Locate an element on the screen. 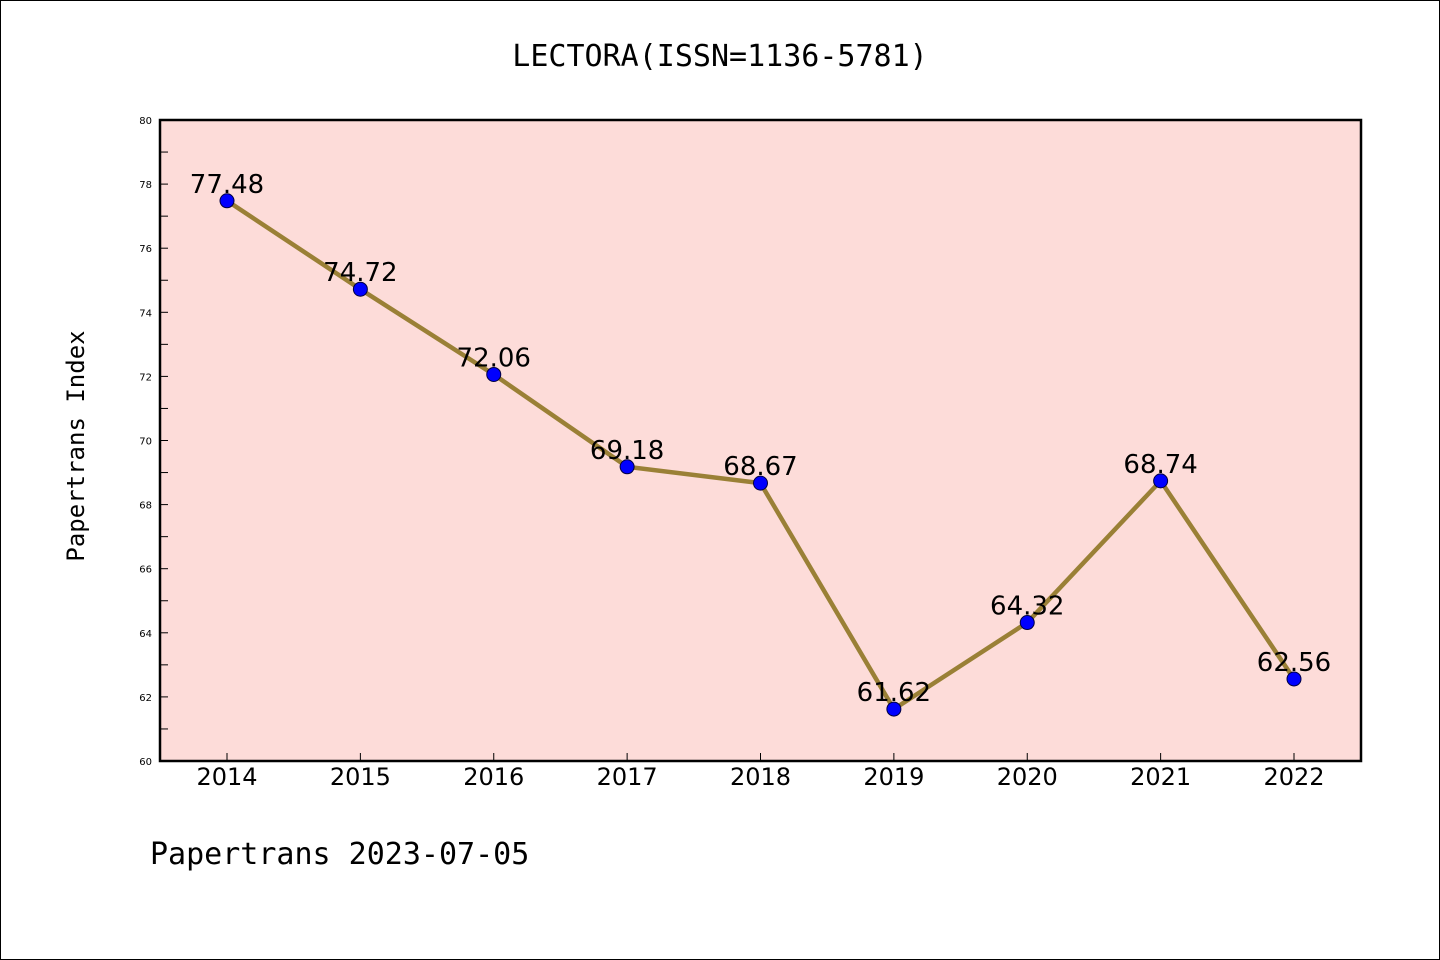 The image size is (1440, 960). x-tick-label: 2021 is located at coordinates (1160, 777).